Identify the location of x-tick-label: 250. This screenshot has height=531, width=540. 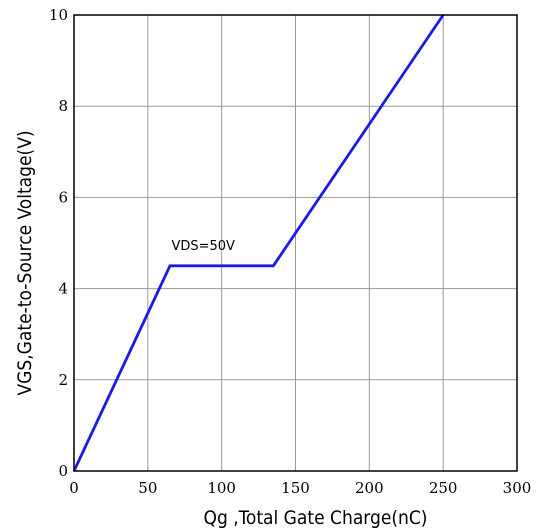
(443, 488).